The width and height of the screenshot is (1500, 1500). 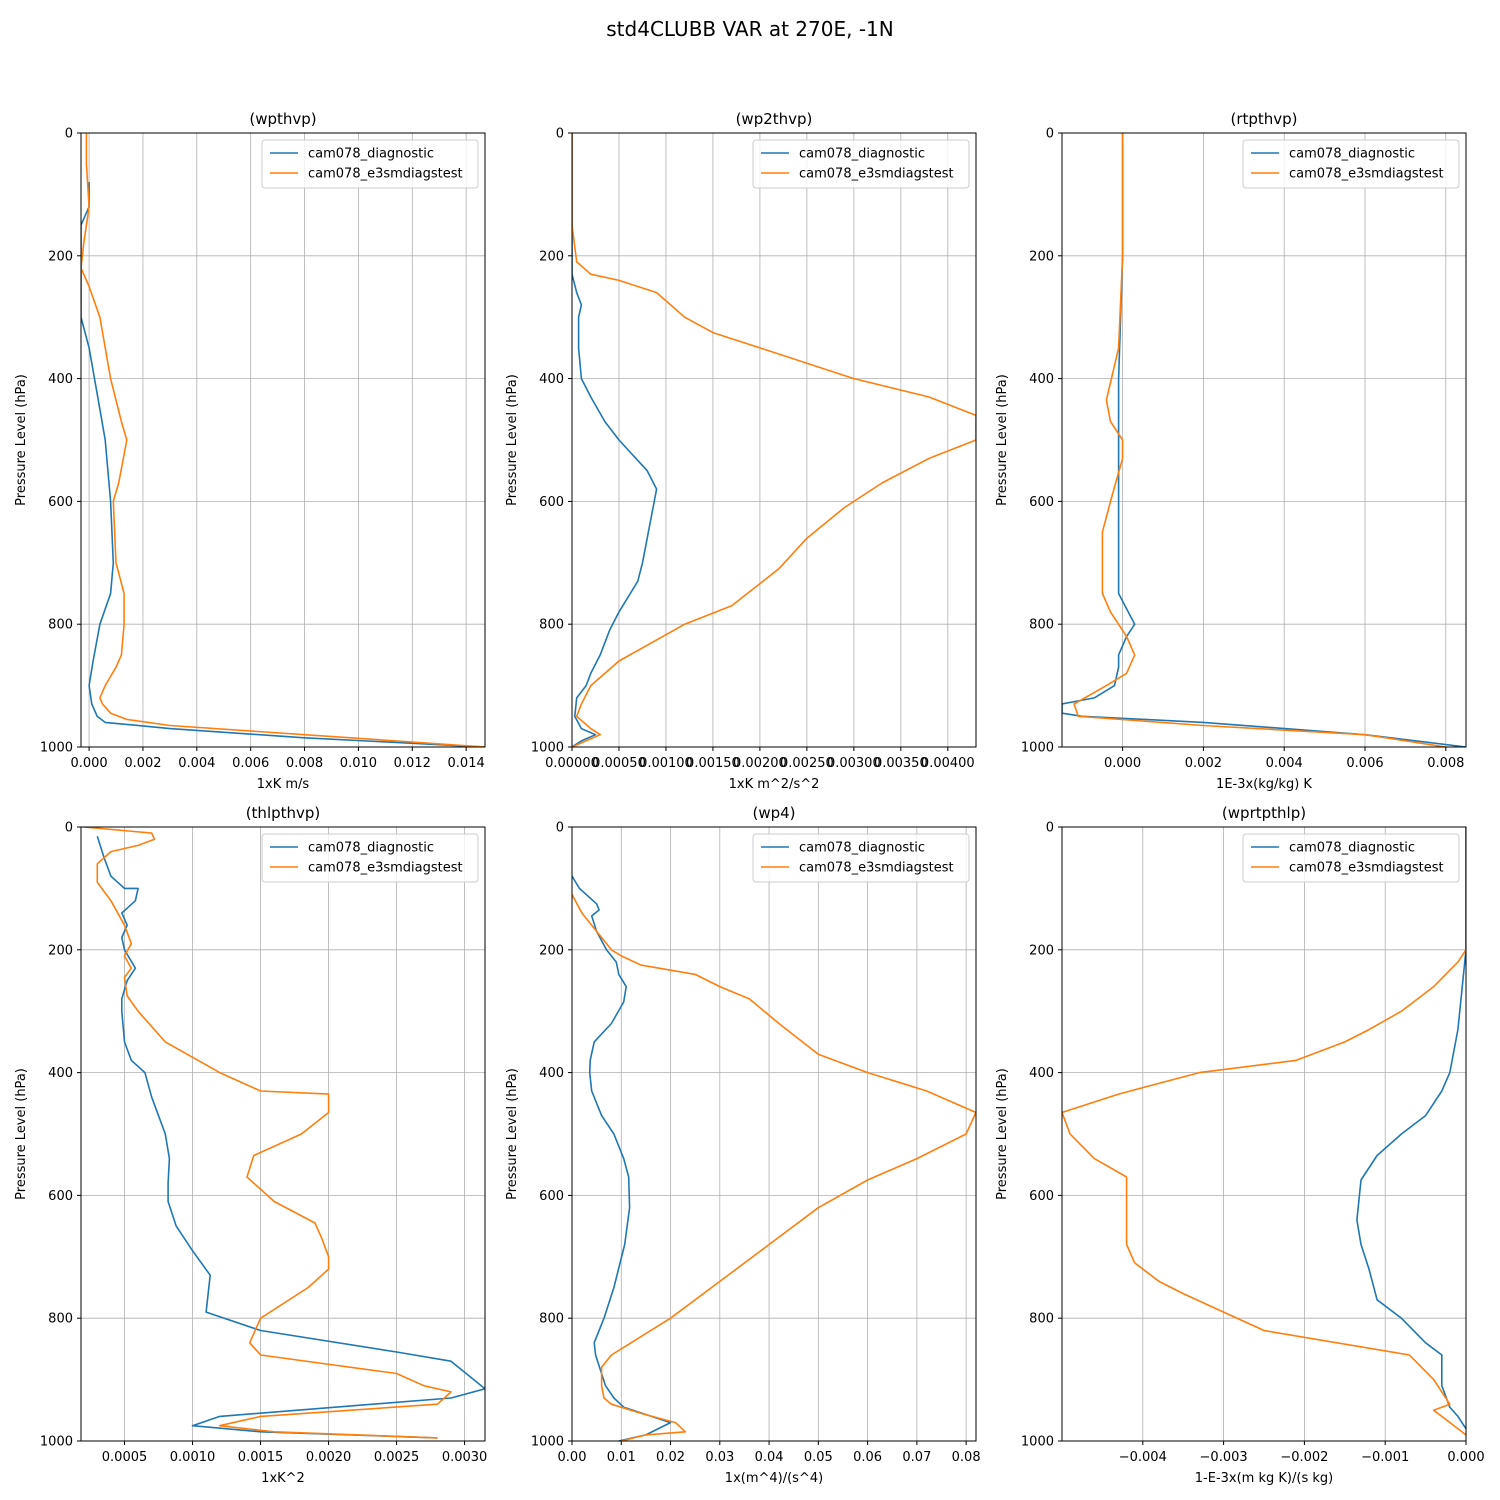 What do you see at coordinates (854, 763) in the screenshot?
I see `x-tick-label: 0.00300` at bounding box center [854, 763].